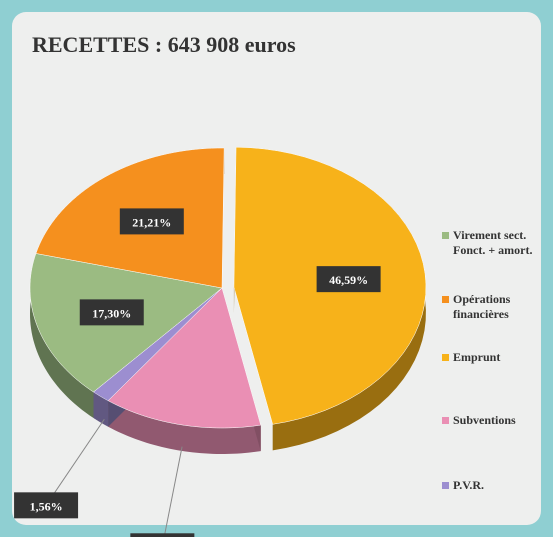 The image size is (553, 537). I want to click on legend-label: Emprunt, so click(477, 357).